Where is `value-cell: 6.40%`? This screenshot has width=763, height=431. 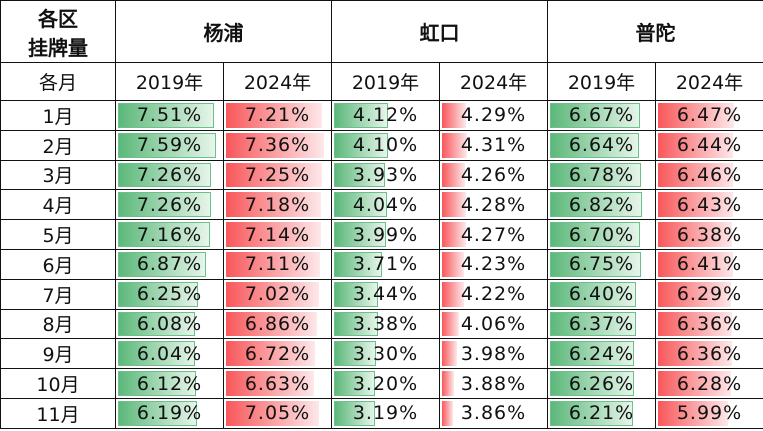
value-cell: 6.40% is located at coordinates (601, 294).